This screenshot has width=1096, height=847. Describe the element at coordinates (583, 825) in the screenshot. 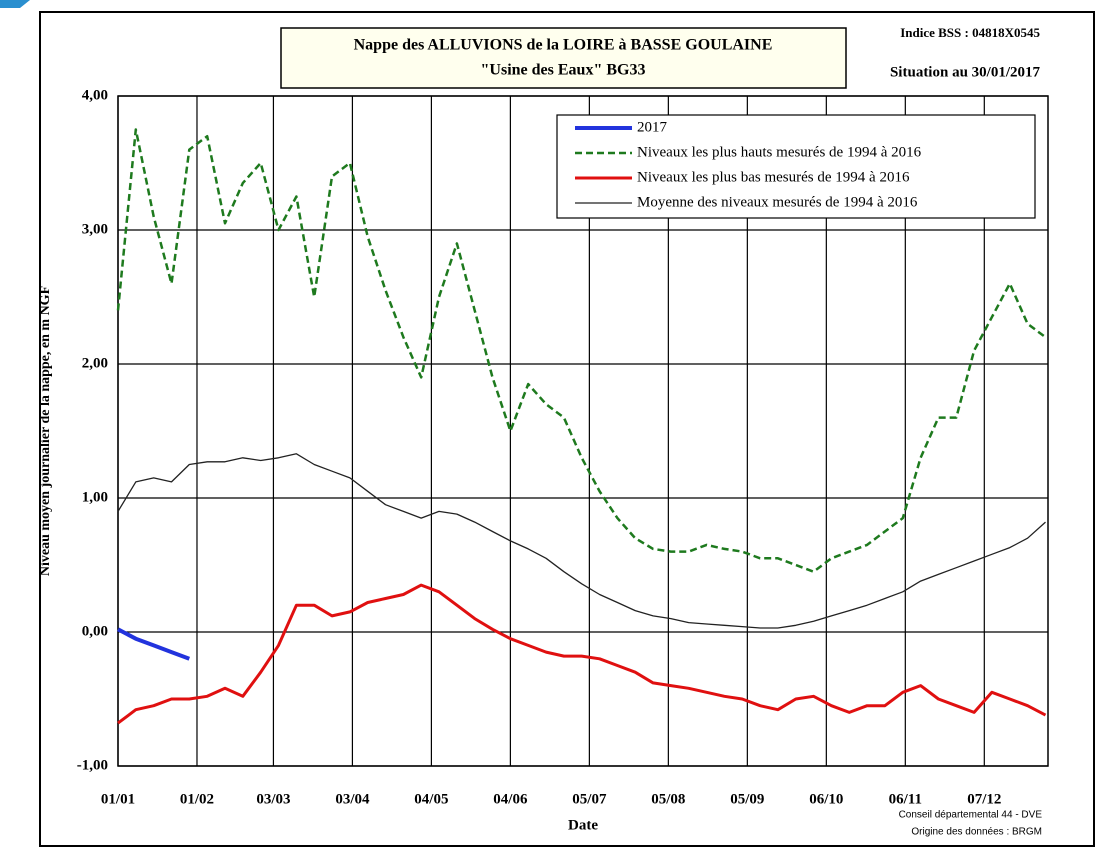

I see `x-axis-label: Date` at that location.